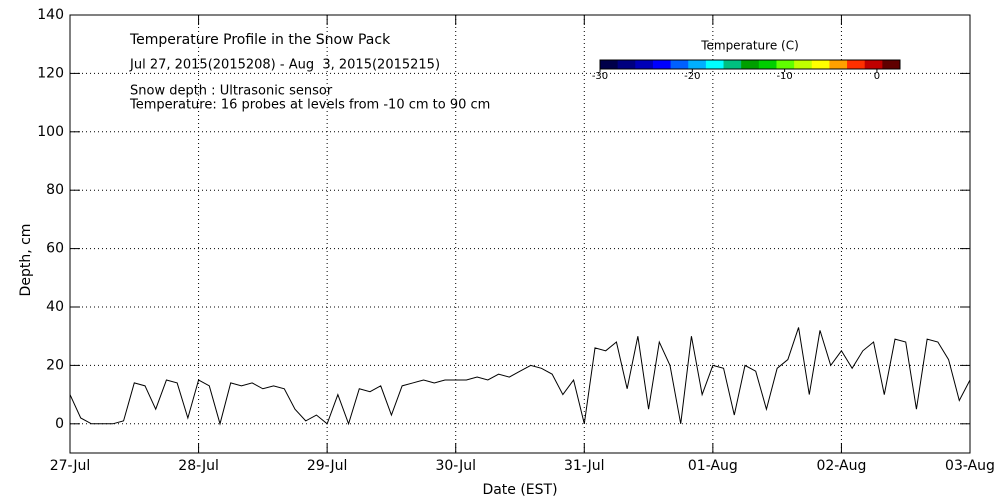 This screenshot has width=1000, height=500. I want to click on colorbar-title: Temperature (C), so click(749, 46).